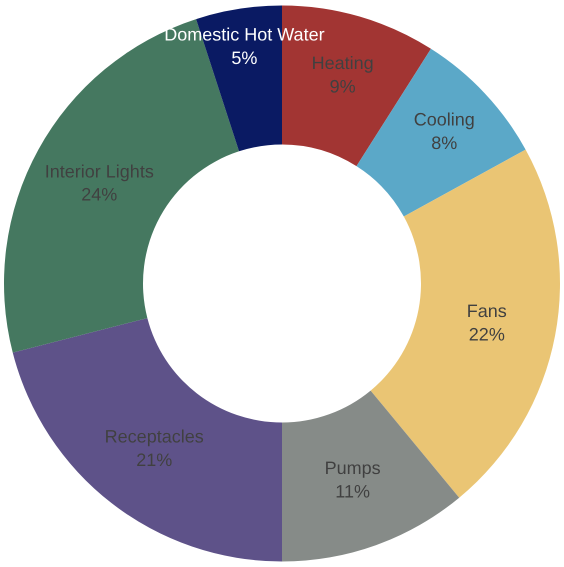 The width and height of the screenshot is (564, 567). I want to click on data-label: 8%, so click(444, 142).